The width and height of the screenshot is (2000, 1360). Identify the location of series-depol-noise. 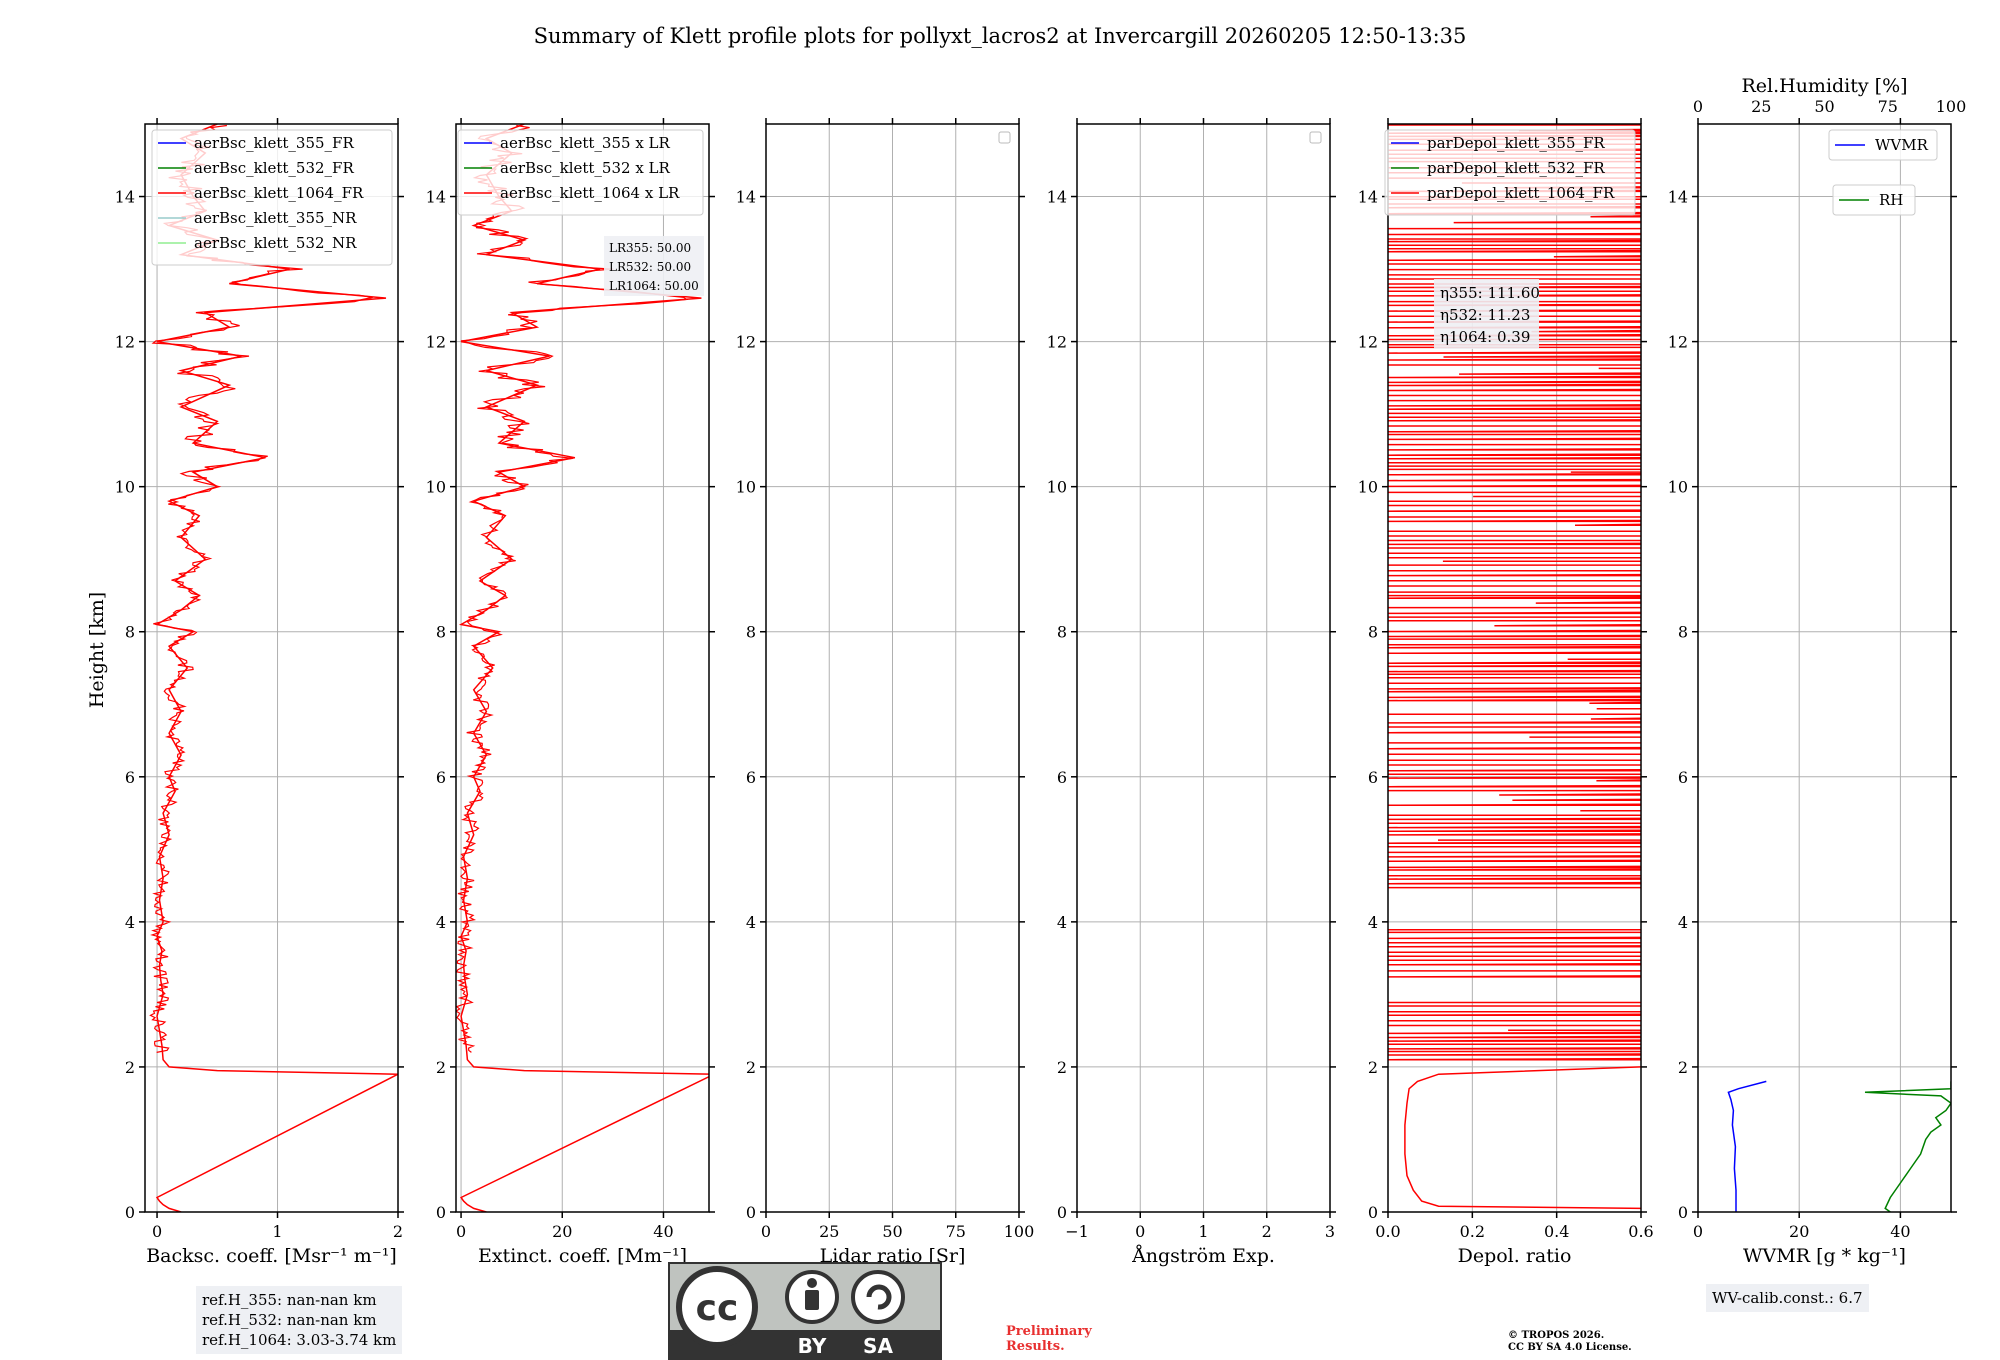
(1514, 592).